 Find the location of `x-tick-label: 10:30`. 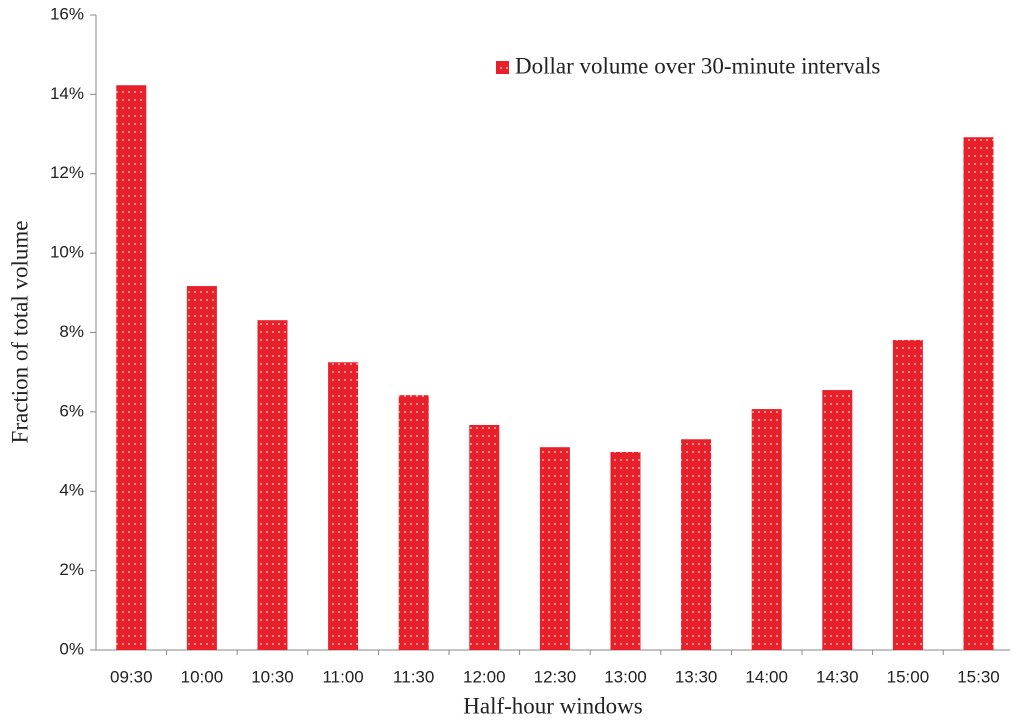

x-tick-label: 10:30 is located at coordinates (272, 676).